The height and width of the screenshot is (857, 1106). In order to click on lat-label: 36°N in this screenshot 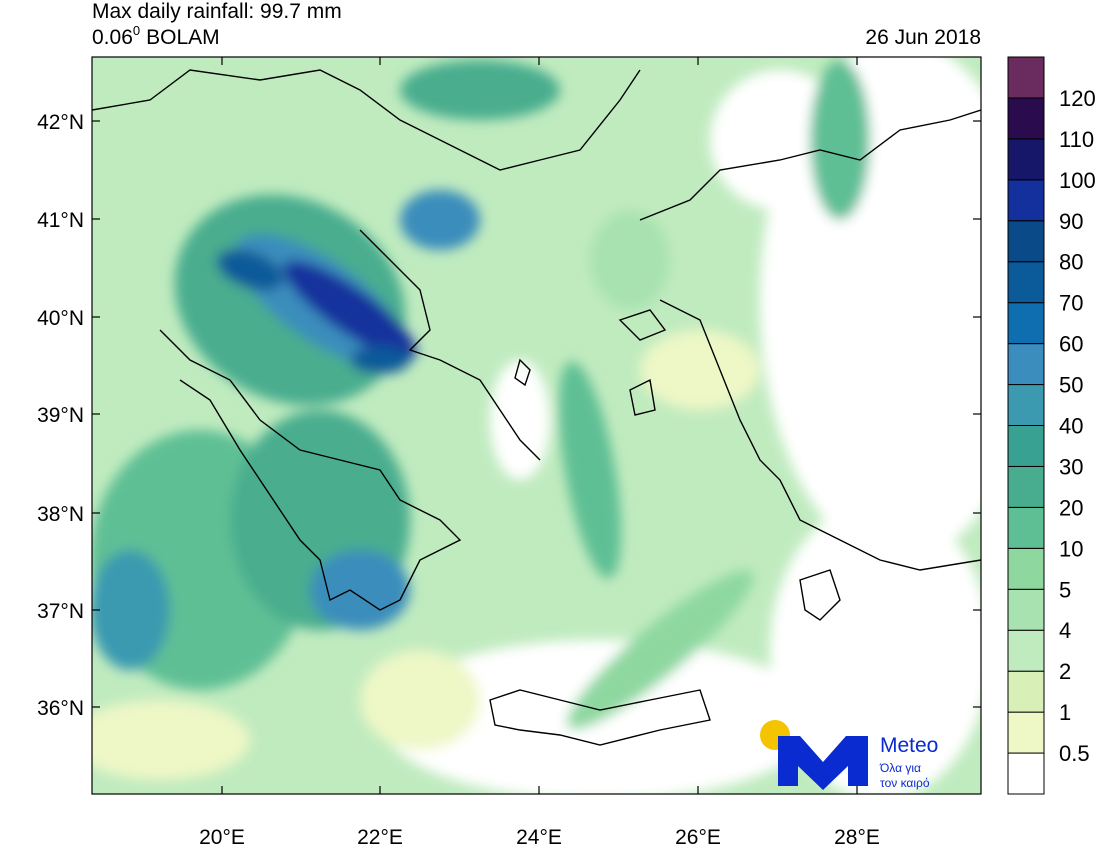, I will do `click(60, 708)`.